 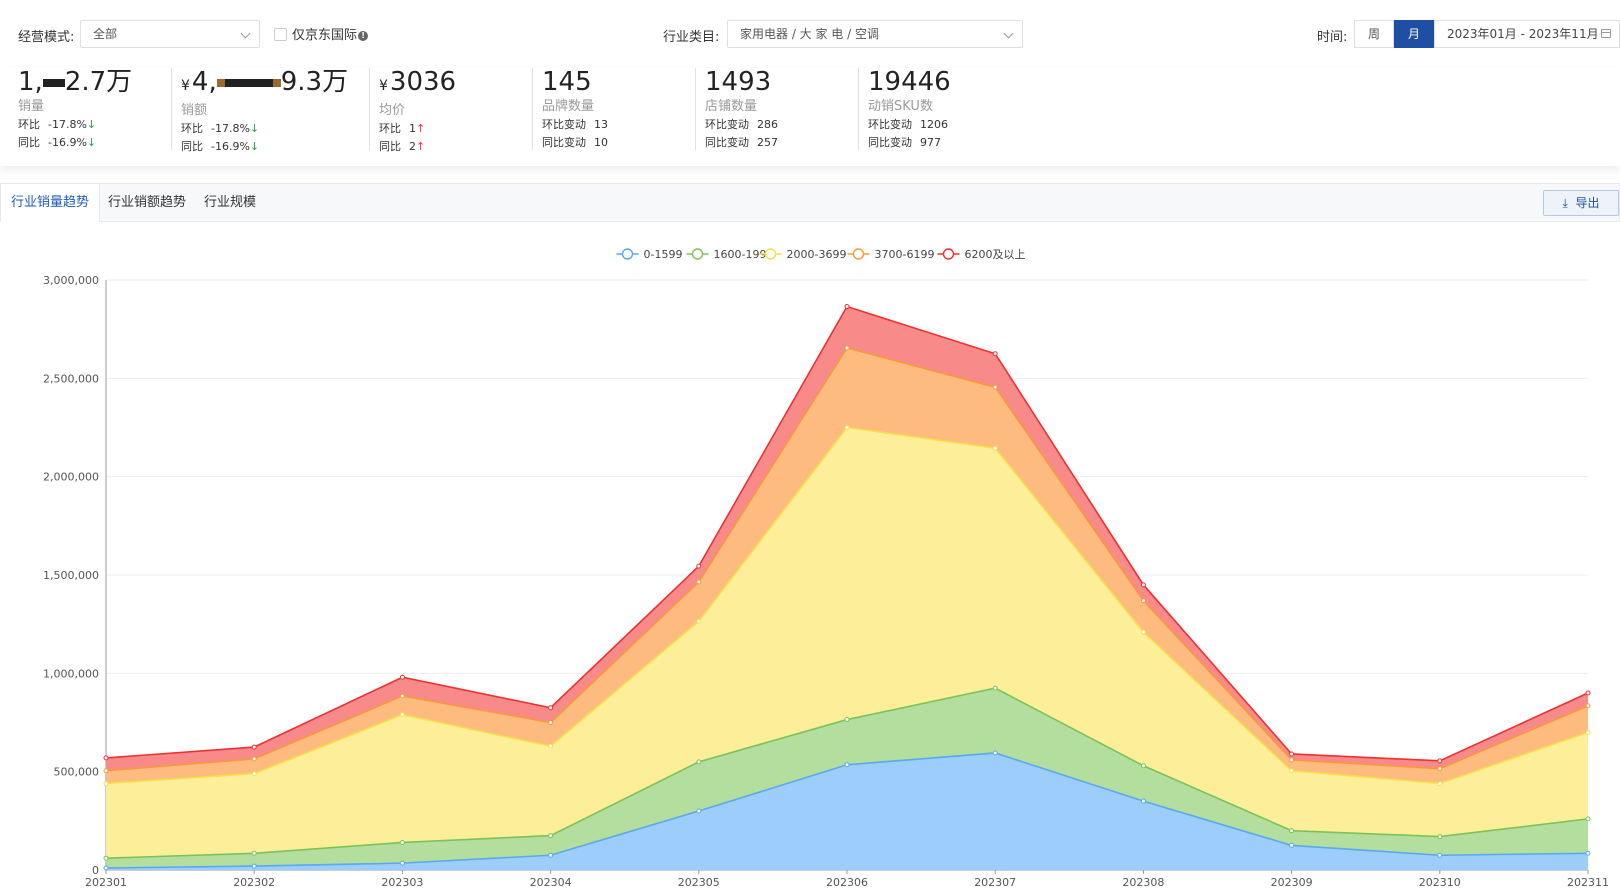 I want to click on jd-intl-checkbox, so click(x=280, y=34).